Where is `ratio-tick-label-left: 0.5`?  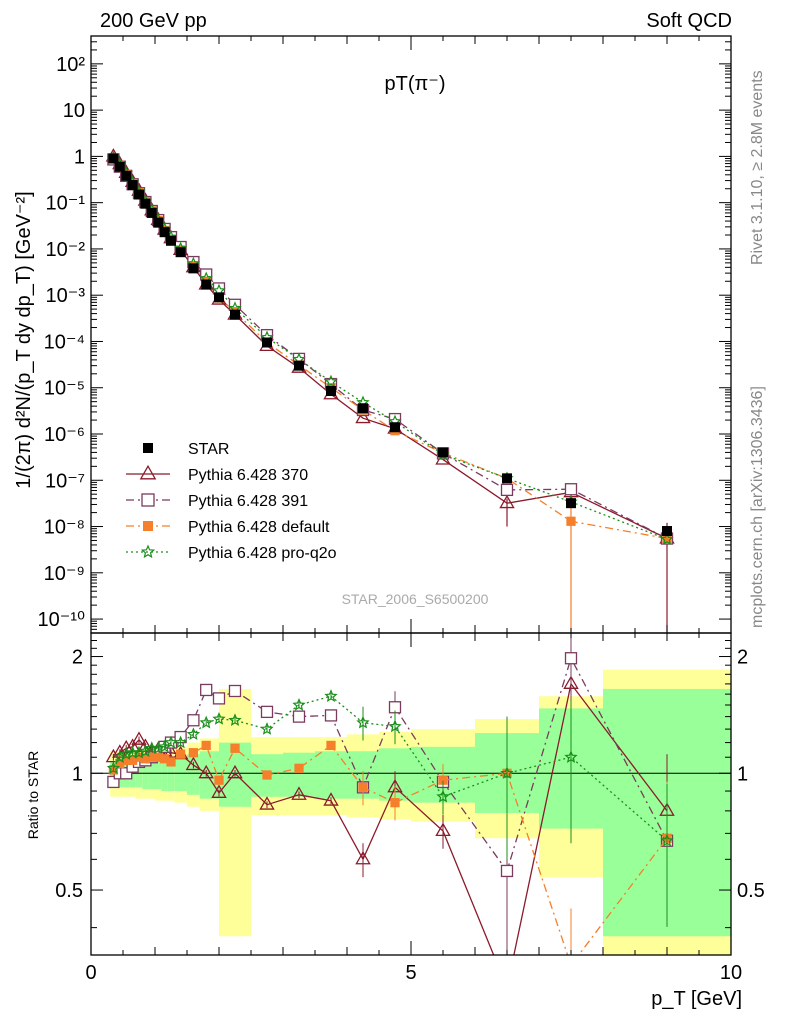 ratio-tick-label-left: 0.5 is located at coordinates (69, 891).